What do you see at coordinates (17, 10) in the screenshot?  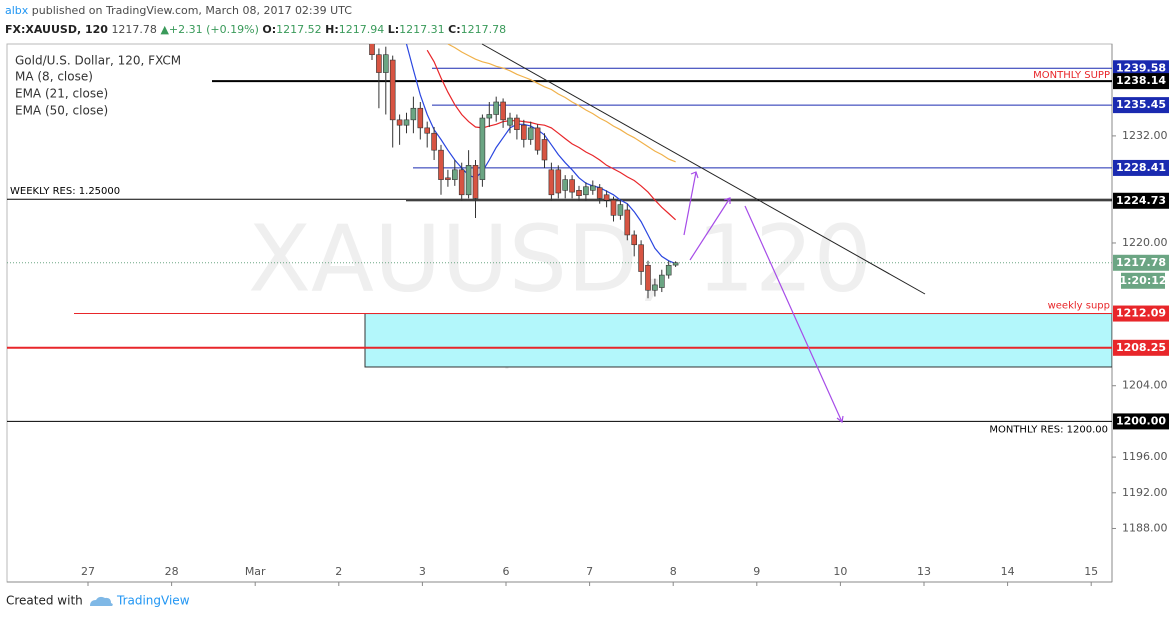 I see `author: albx` at bounding box center [17, 10].